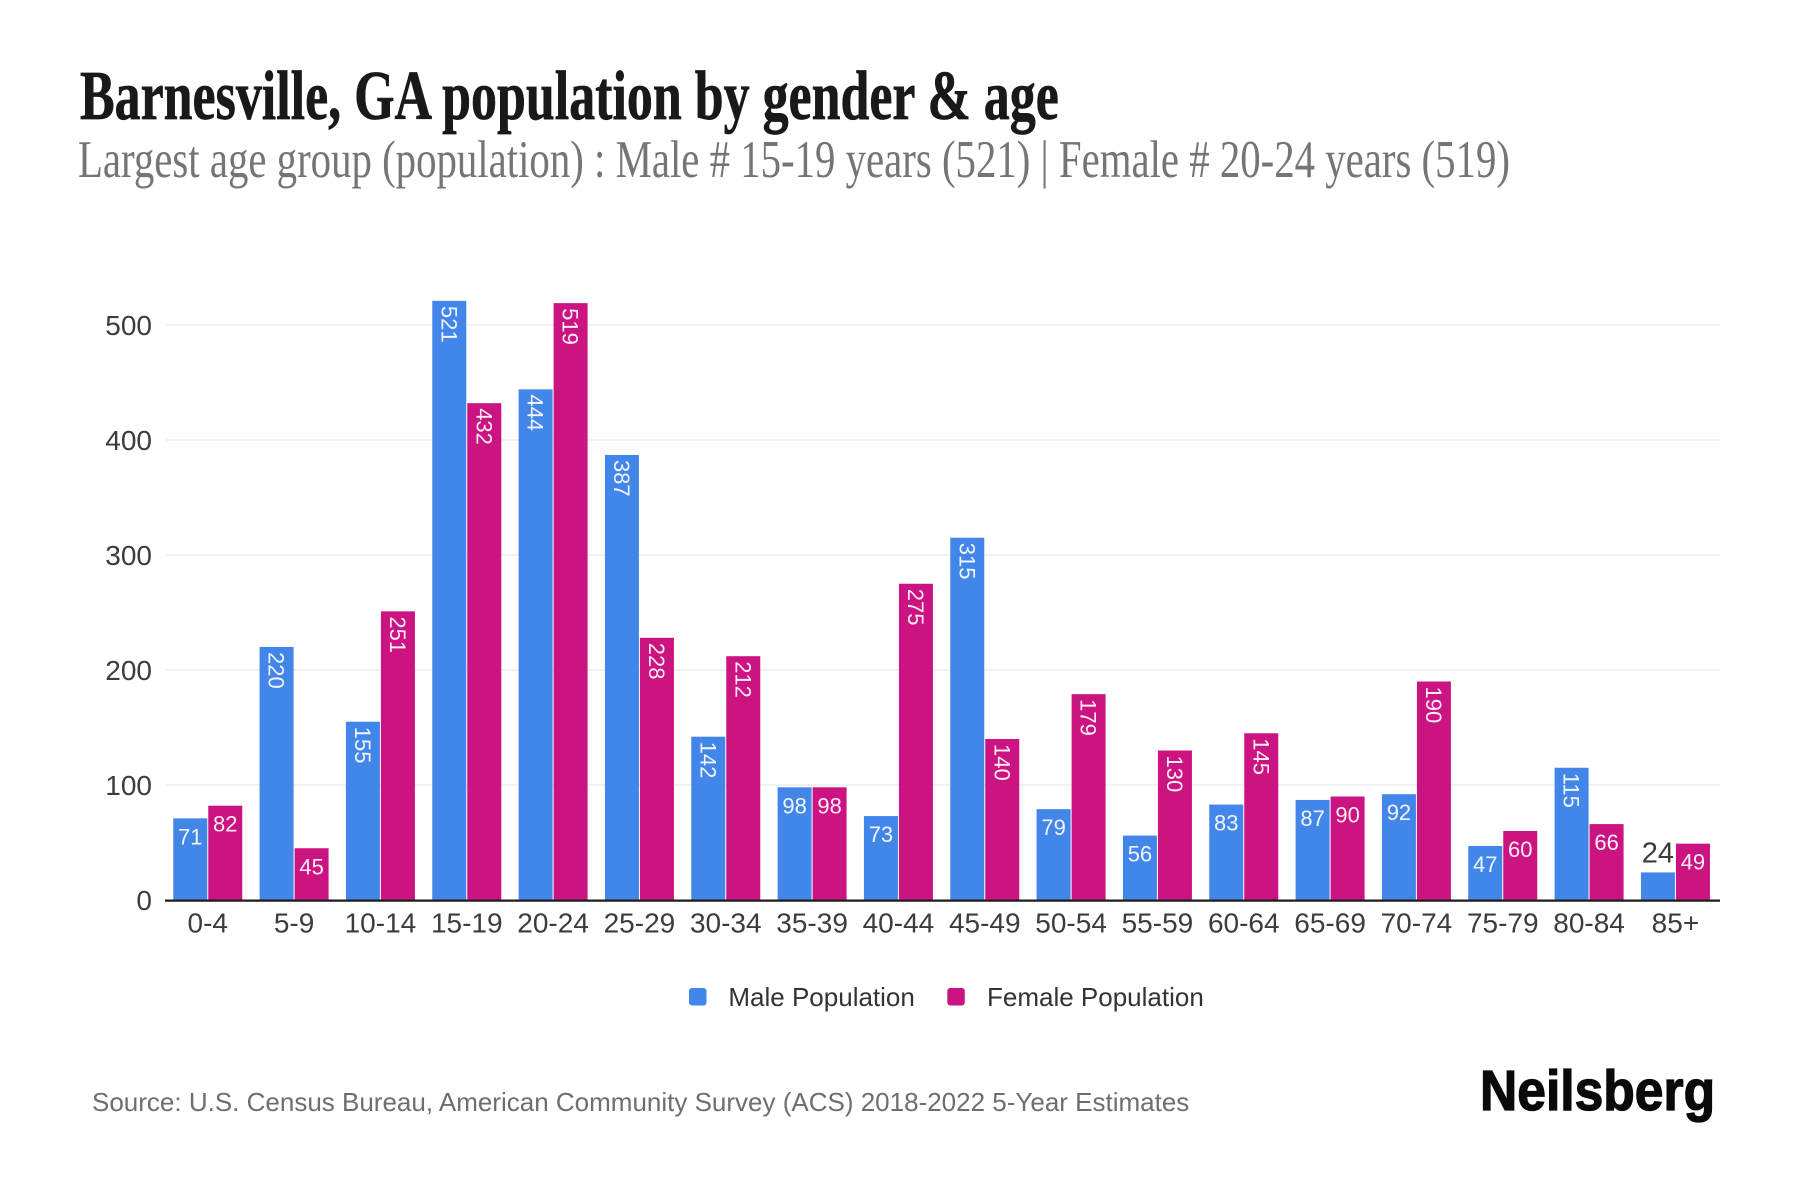 The height and width of the screenshot is (1200, 1800). Describe the element at coordinates (821, 997) in the screenshot. I see `svg-text: Male Population` at that location.